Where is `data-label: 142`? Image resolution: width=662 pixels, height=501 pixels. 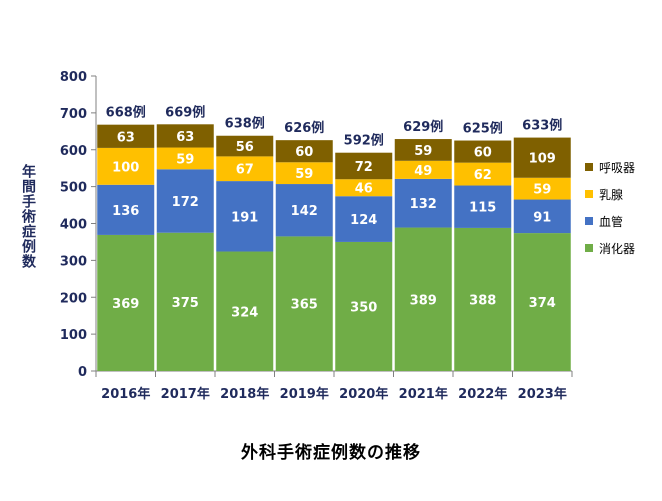 data-label: 142 is located at coordinates (304, 211).